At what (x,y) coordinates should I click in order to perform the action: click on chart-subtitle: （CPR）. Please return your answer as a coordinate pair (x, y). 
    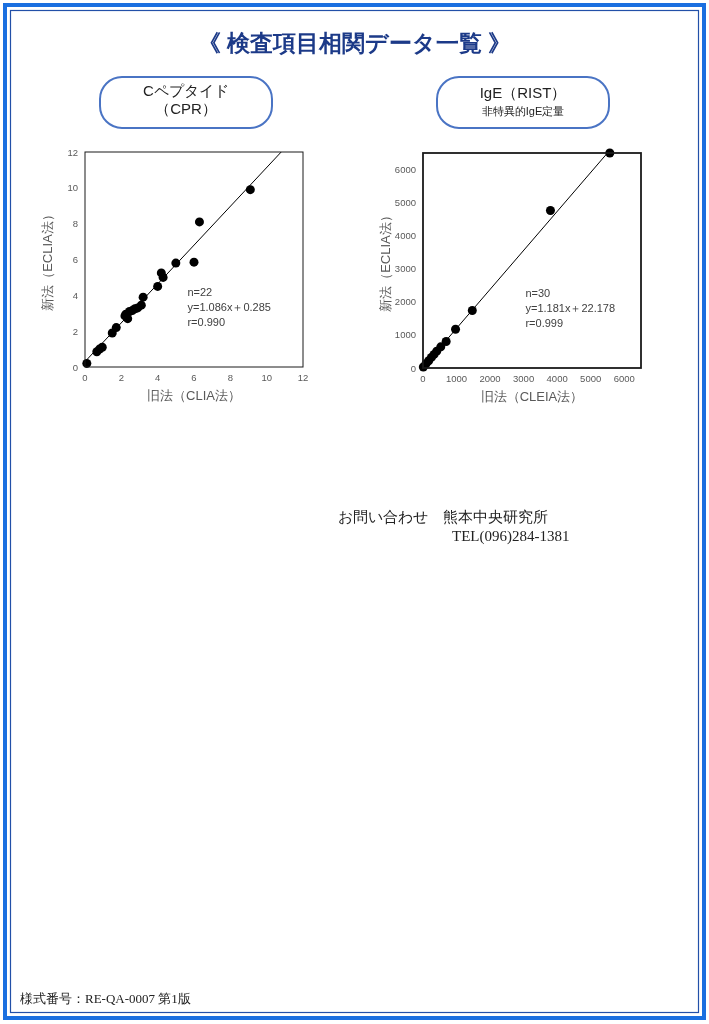
    Looking at the image, I should click on (186, 108).